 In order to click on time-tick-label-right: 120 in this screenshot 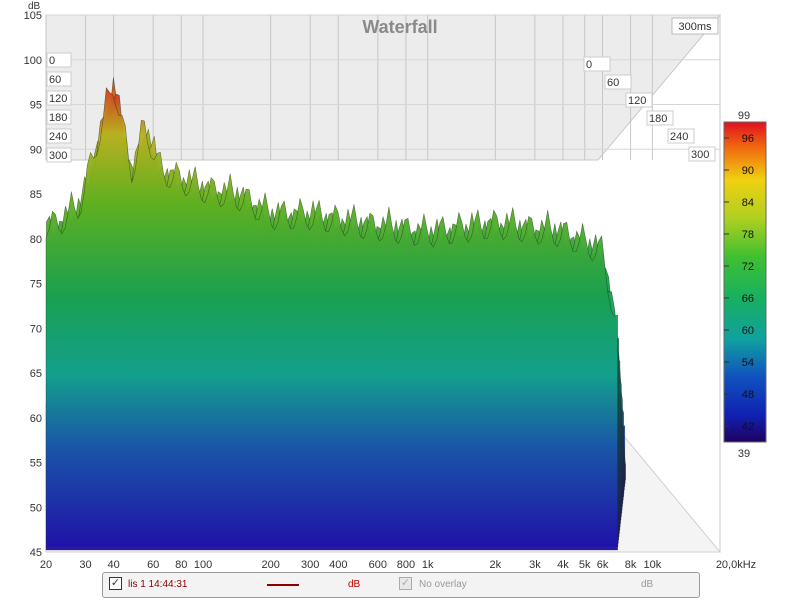, I will do `click(637, 101)`.